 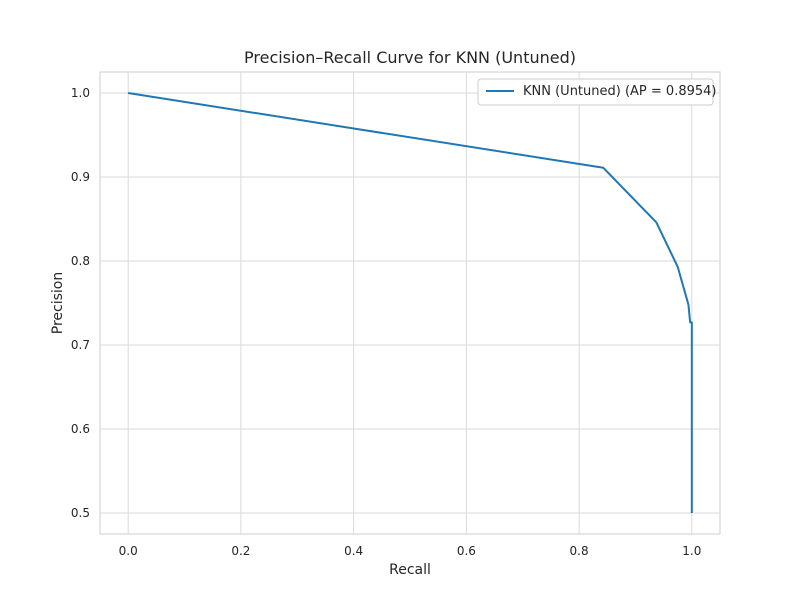 I want to click on legend-box, so click(x=595, y=92).